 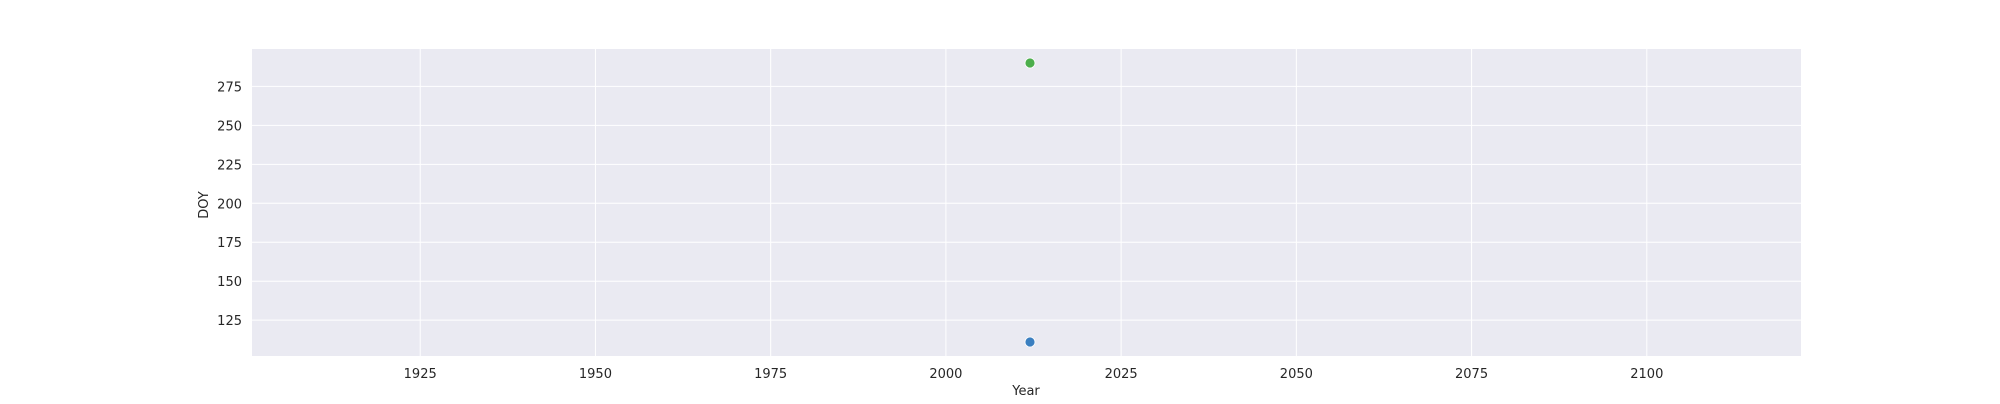 What do you see at coordinates (229, 204) in the screenshot?
I see `y-tick-label: 200` at bounding box center [229, 204].